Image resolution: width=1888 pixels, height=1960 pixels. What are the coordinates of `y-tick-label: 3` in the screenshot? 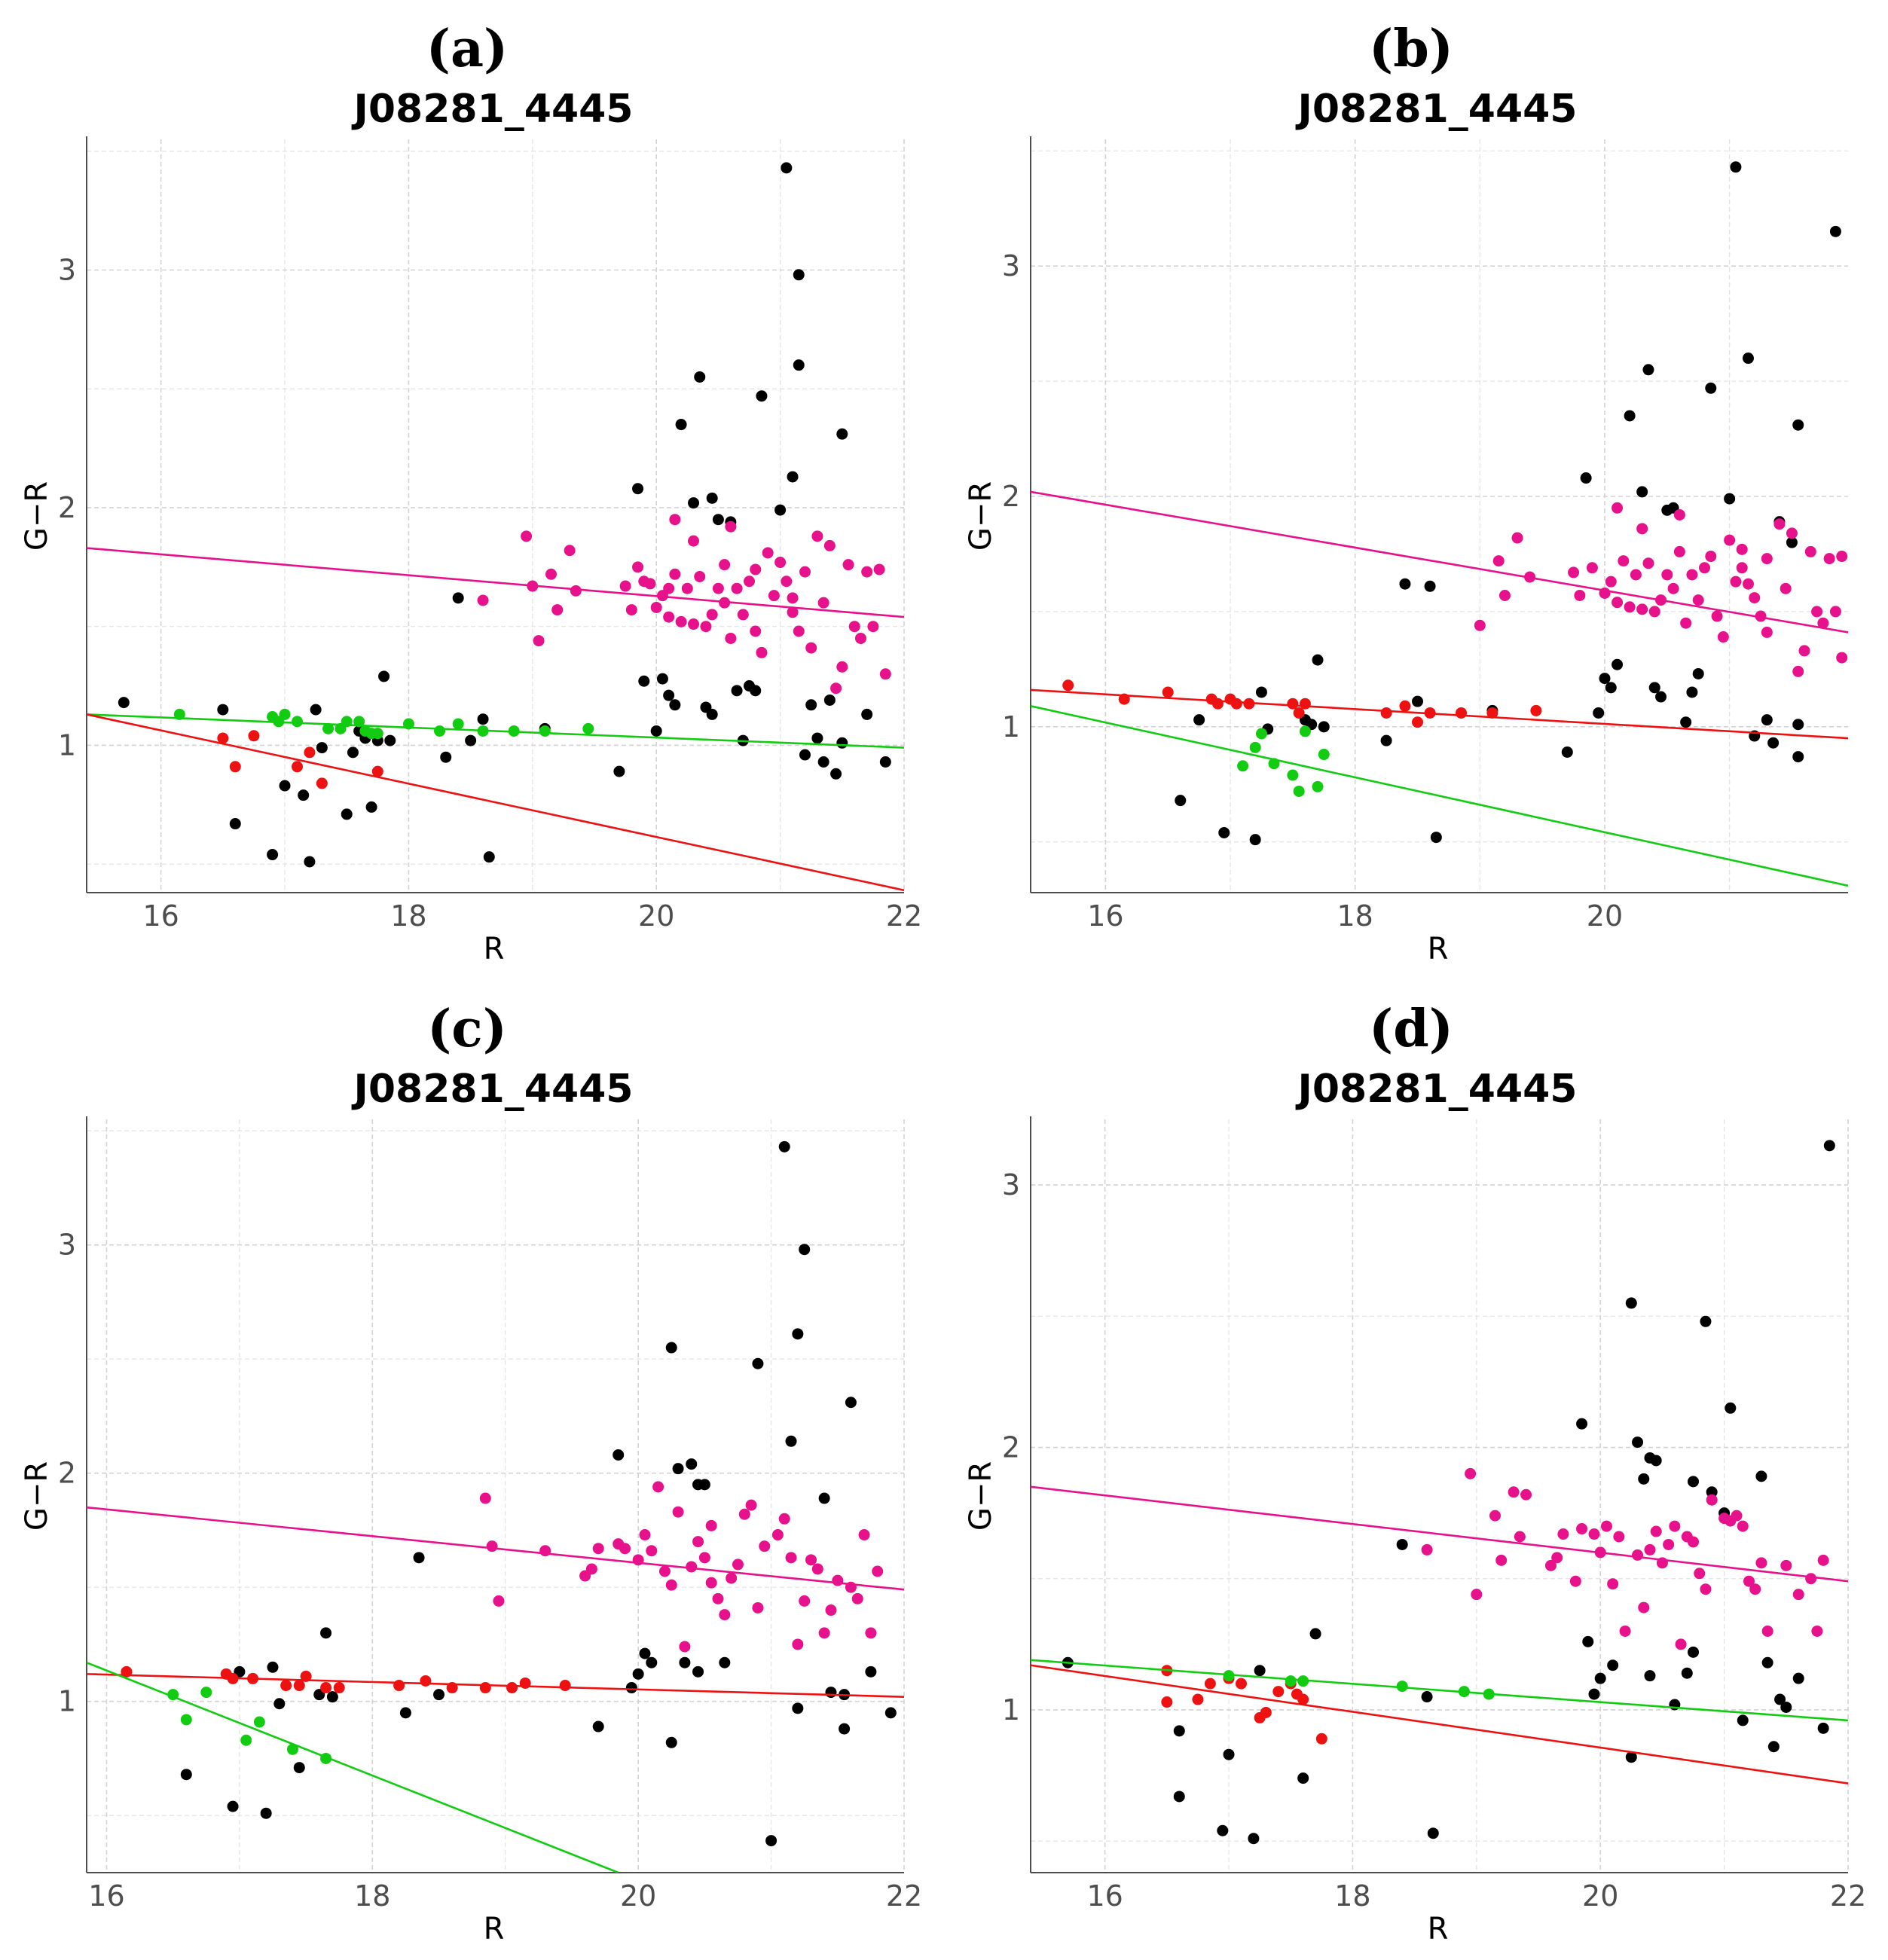 It's located at (1011, 265).